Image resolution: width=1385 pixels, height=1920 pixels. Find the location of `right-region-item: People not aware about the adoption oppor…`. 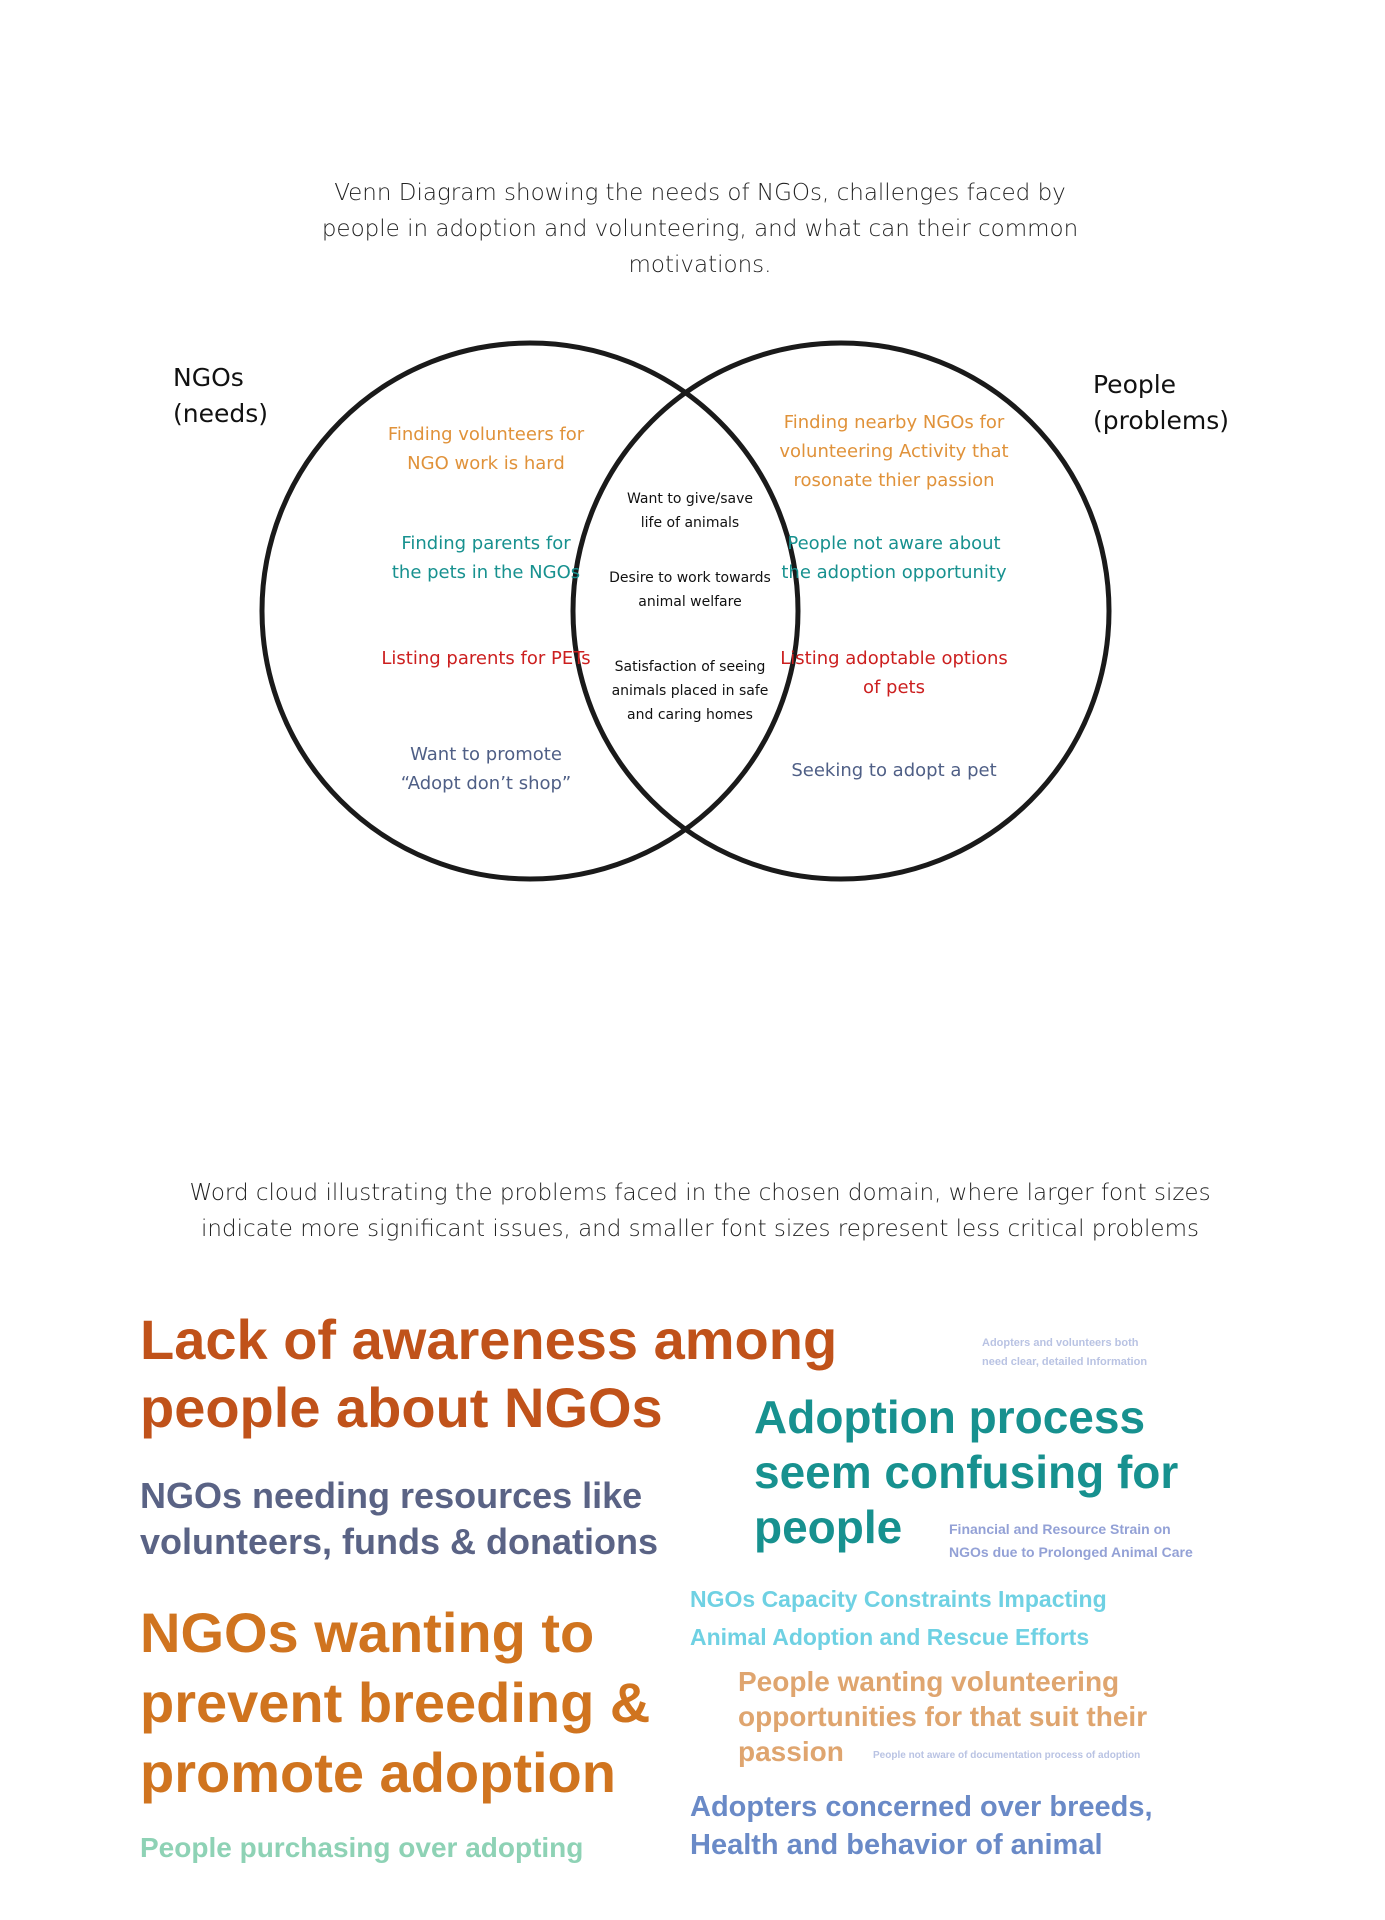

right-region-item: People not aware about the adoption oppor… is located at coordinates (894, 558).